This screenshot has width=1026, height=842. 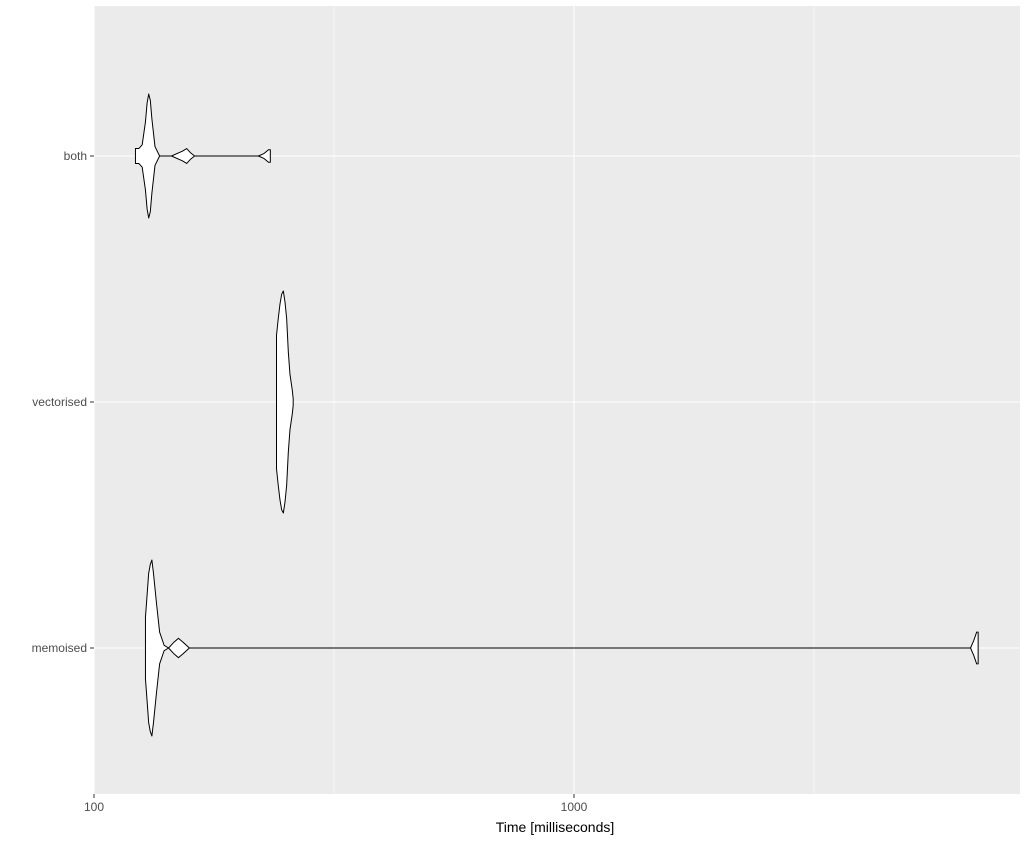 I want to click on x-axis: 100 1000, so click(x=336, y=804).